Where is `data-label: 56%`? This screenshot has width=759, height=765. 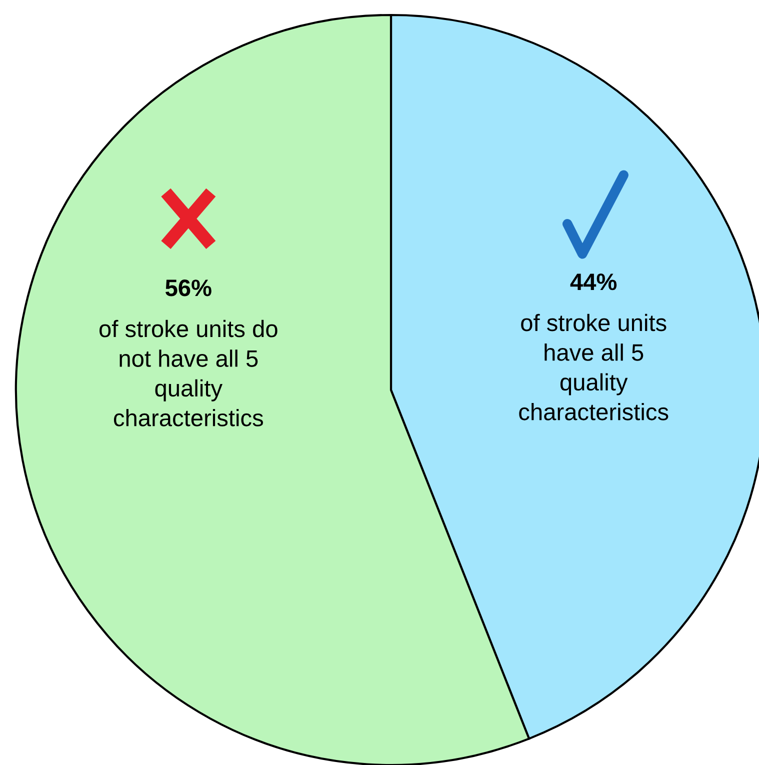 data-label: 56% is located at coordinates (189, 288).